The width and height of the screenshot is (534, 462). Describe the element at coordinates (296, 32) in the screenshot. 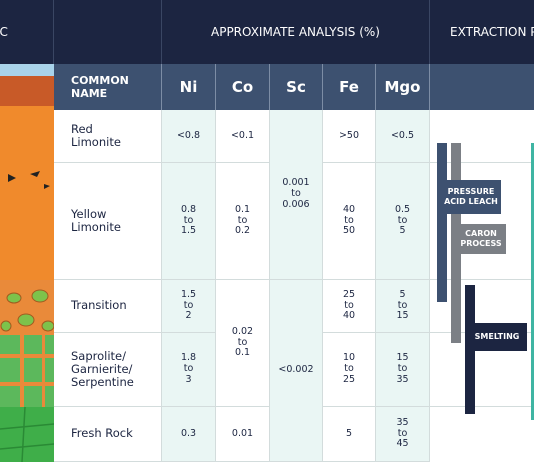

I see `analysis-header: APPROXIMATE ANALYSIS (%)` at that location.